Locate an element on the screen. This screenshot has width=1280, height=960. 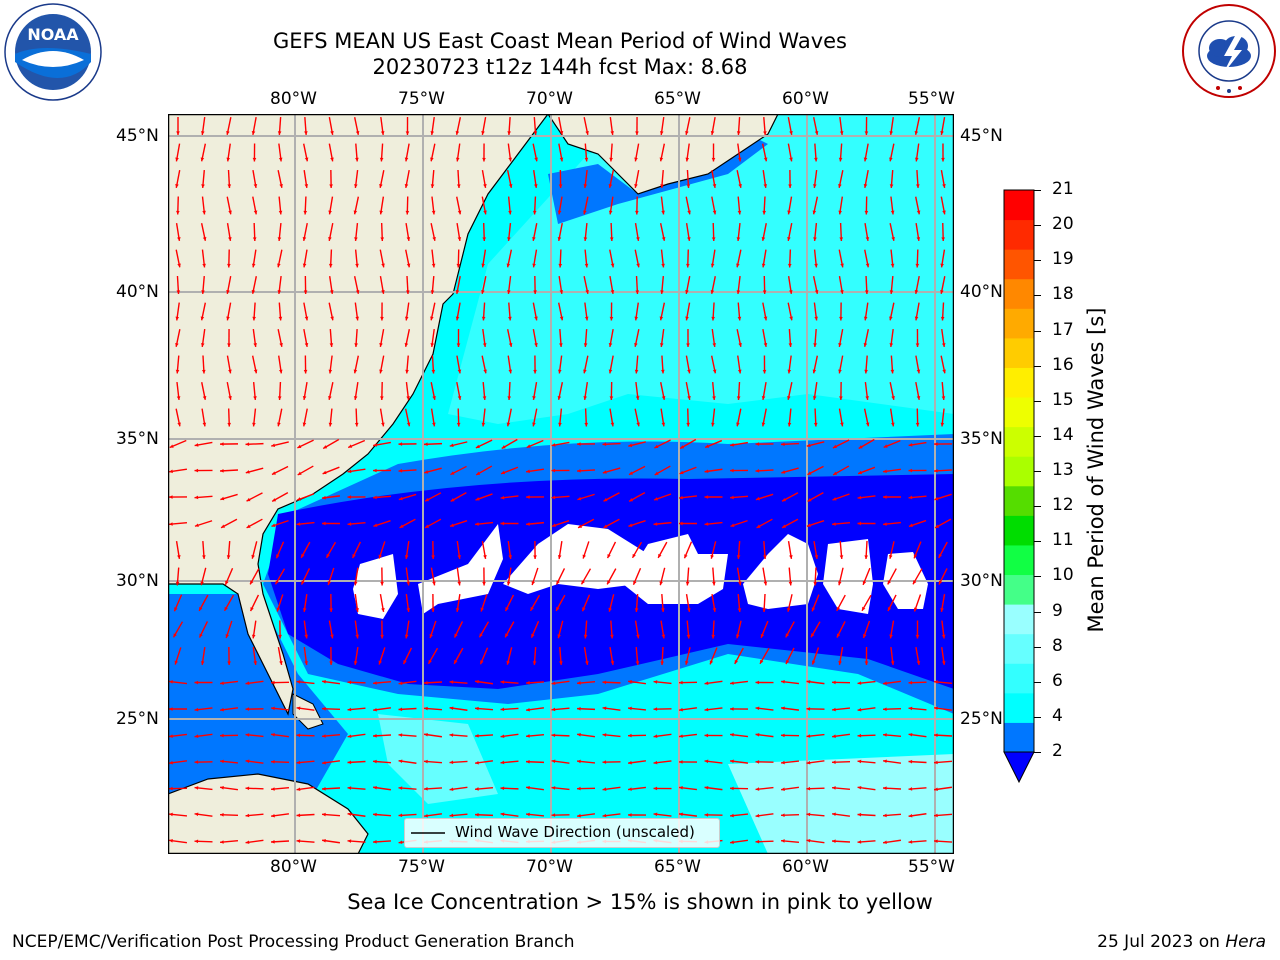
colorbar-segment is located at coordinates (1019, 352).